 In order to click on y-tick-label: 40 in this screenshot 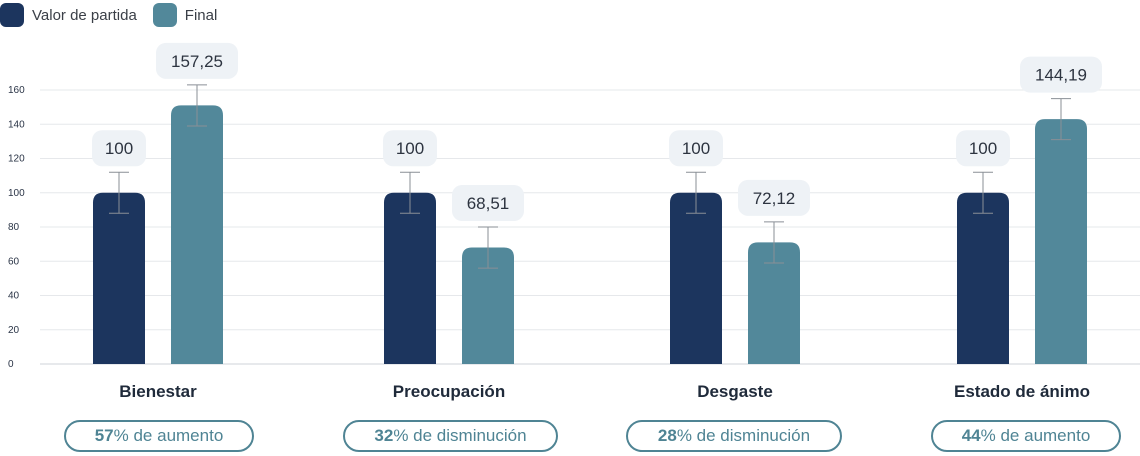, I will do `click(14, 296)`.